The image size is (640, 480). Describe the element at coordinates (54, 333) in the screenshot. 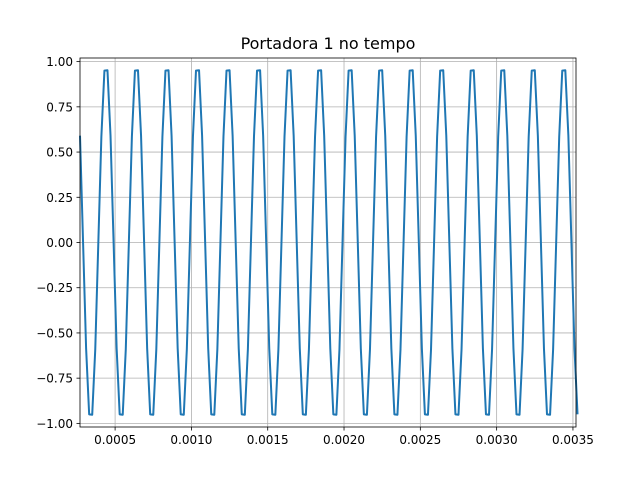

I see `y-tick-label: −0.50` at that location.